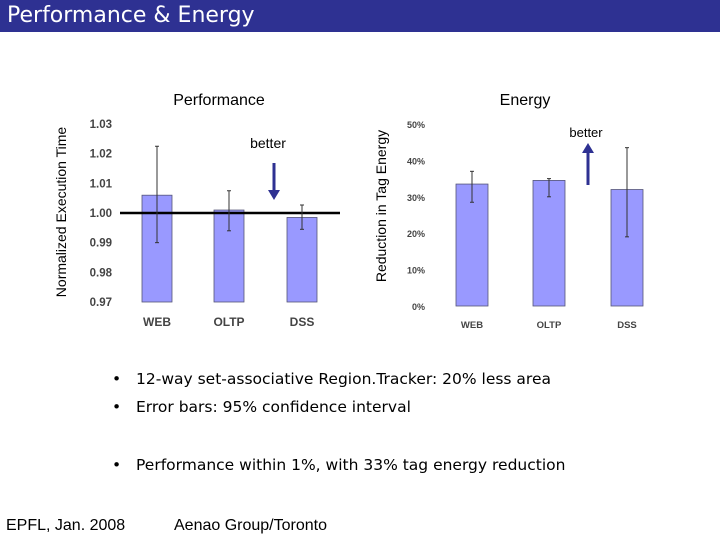 Image resolution: width=720 pixels, height=540 pixels. What do you see at coordinates (101, 125) in the screenshot?
I see `y-tick-label: 1.03` at bounding box center [101, 125].